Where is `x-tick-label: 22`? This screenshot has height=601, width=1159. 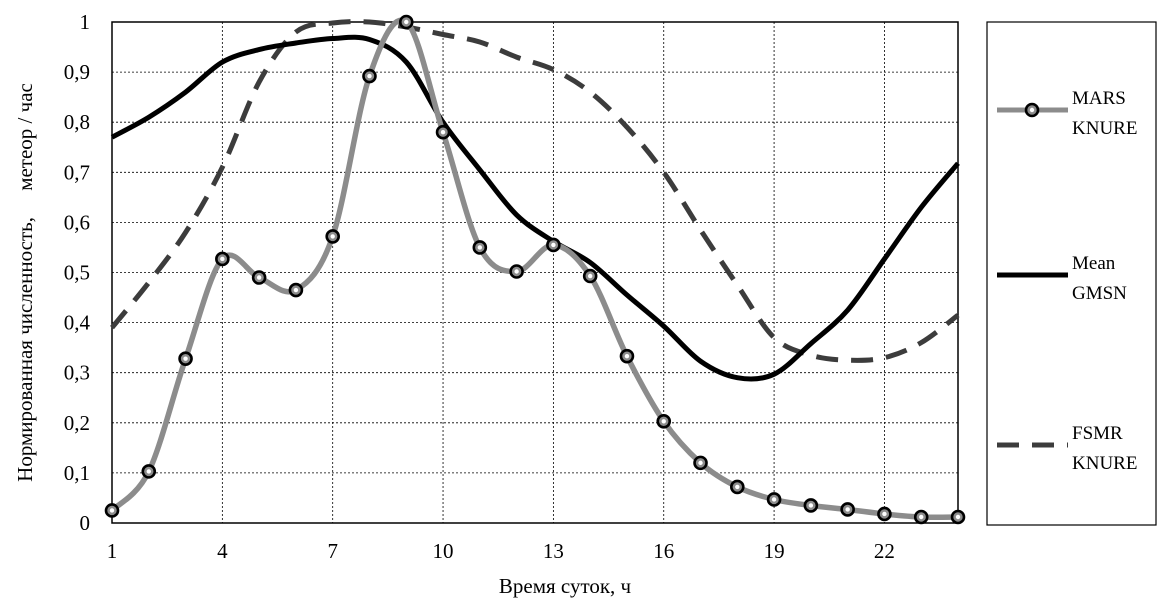
x-tick-label: 22 is located at coordinates (884, 551).